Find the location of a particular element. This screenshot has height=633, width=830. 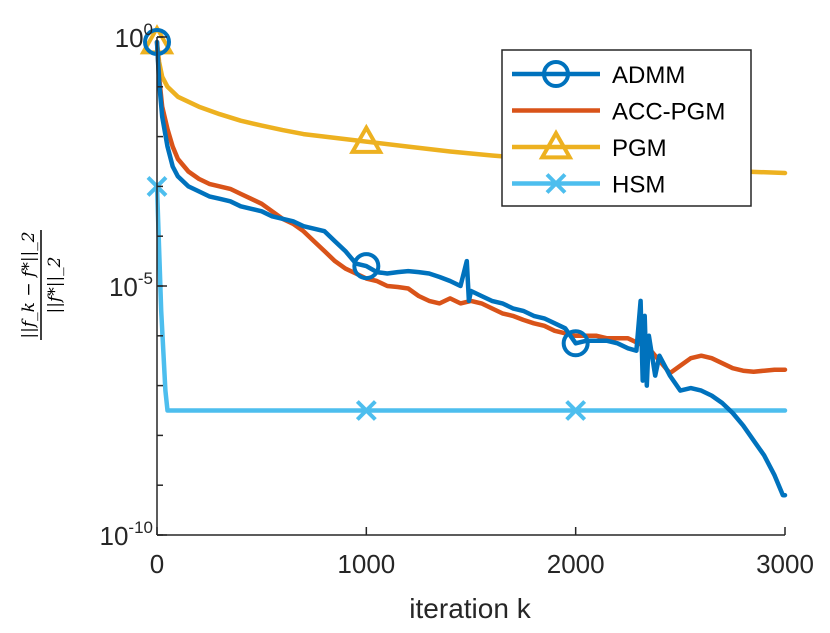

y-tick-label: 10⁰ is located at coordinates (134, 36).